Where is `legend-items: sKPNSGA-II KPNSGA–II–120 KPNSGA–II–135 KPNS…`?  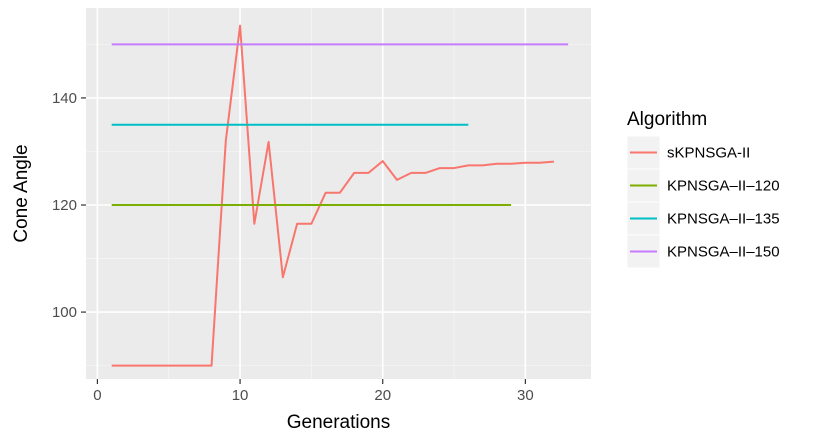
legend-items: sKPNSGA-II KPNSGA–II–120 KPNSGA–II–135 KPNS… is located at coordinates (703, 202).